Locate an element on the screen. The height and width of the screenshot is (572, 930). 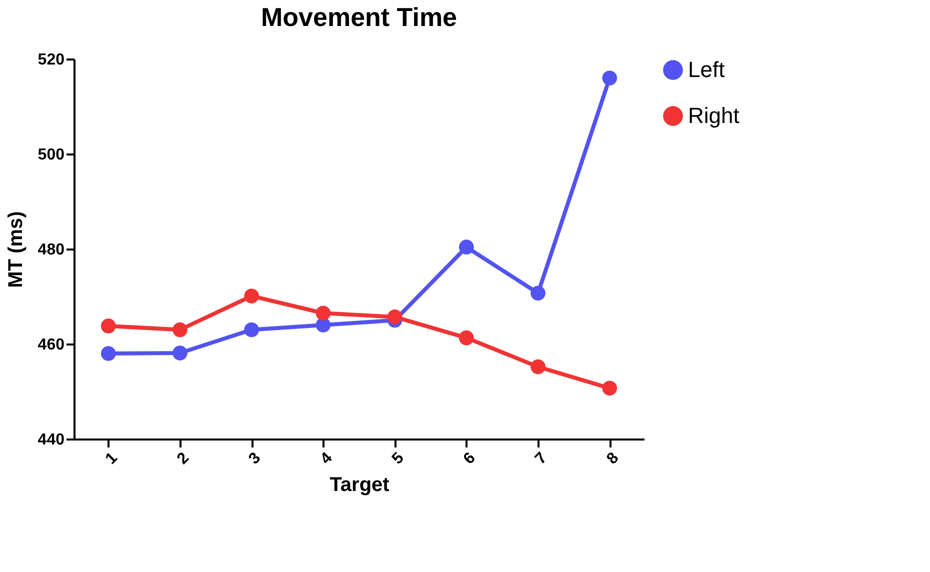
y-tick-label: 440 is located at coordinates (51, 440).